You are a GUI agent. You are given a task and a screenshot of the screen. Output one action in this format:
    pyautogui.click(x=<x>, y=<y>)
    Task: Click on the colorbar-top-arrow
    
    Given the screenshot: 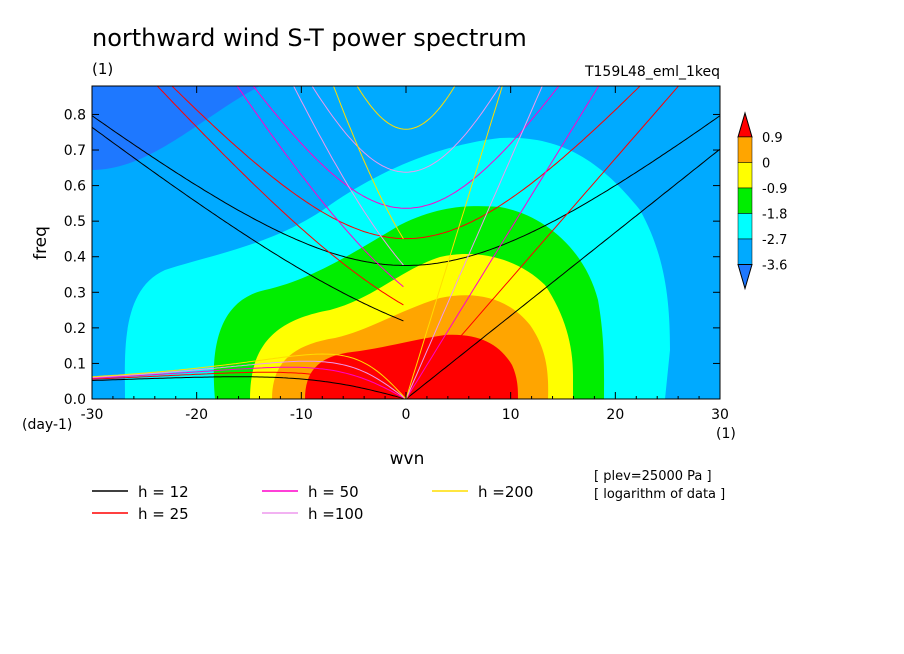 What is the action you would take?
    pyautogui.click(x=745, y=124)
    